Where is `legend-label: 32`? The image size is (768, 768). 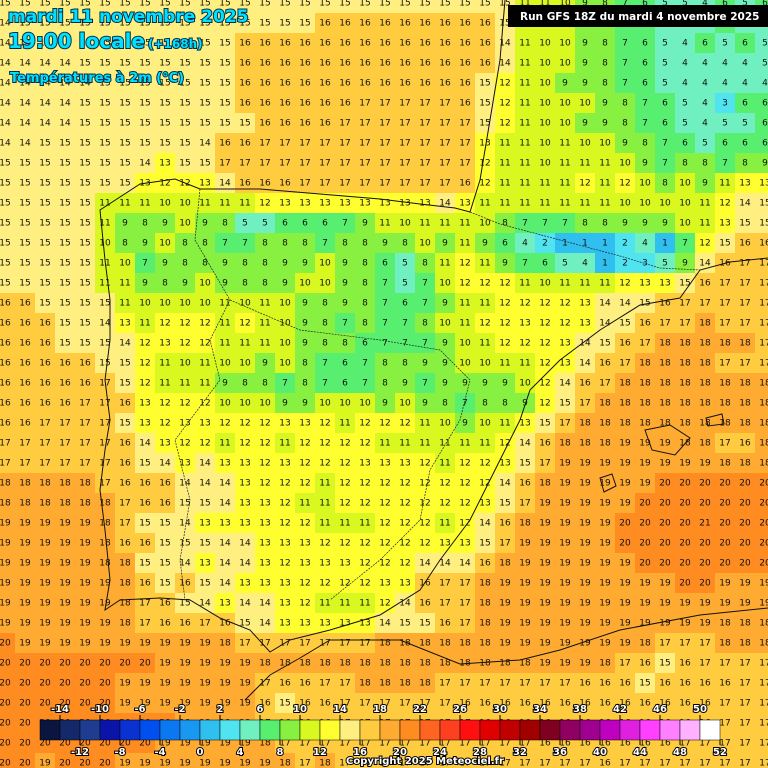
legend-label: 32 is located at coordinates (520, 752).